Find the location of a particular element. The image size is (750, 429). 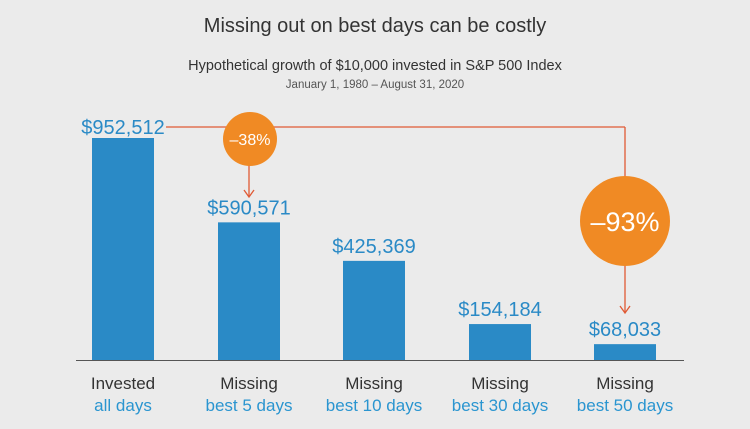

chart-date-range: January 1, 1980 – August 31, 2020 is located at coordinates (375, 85).